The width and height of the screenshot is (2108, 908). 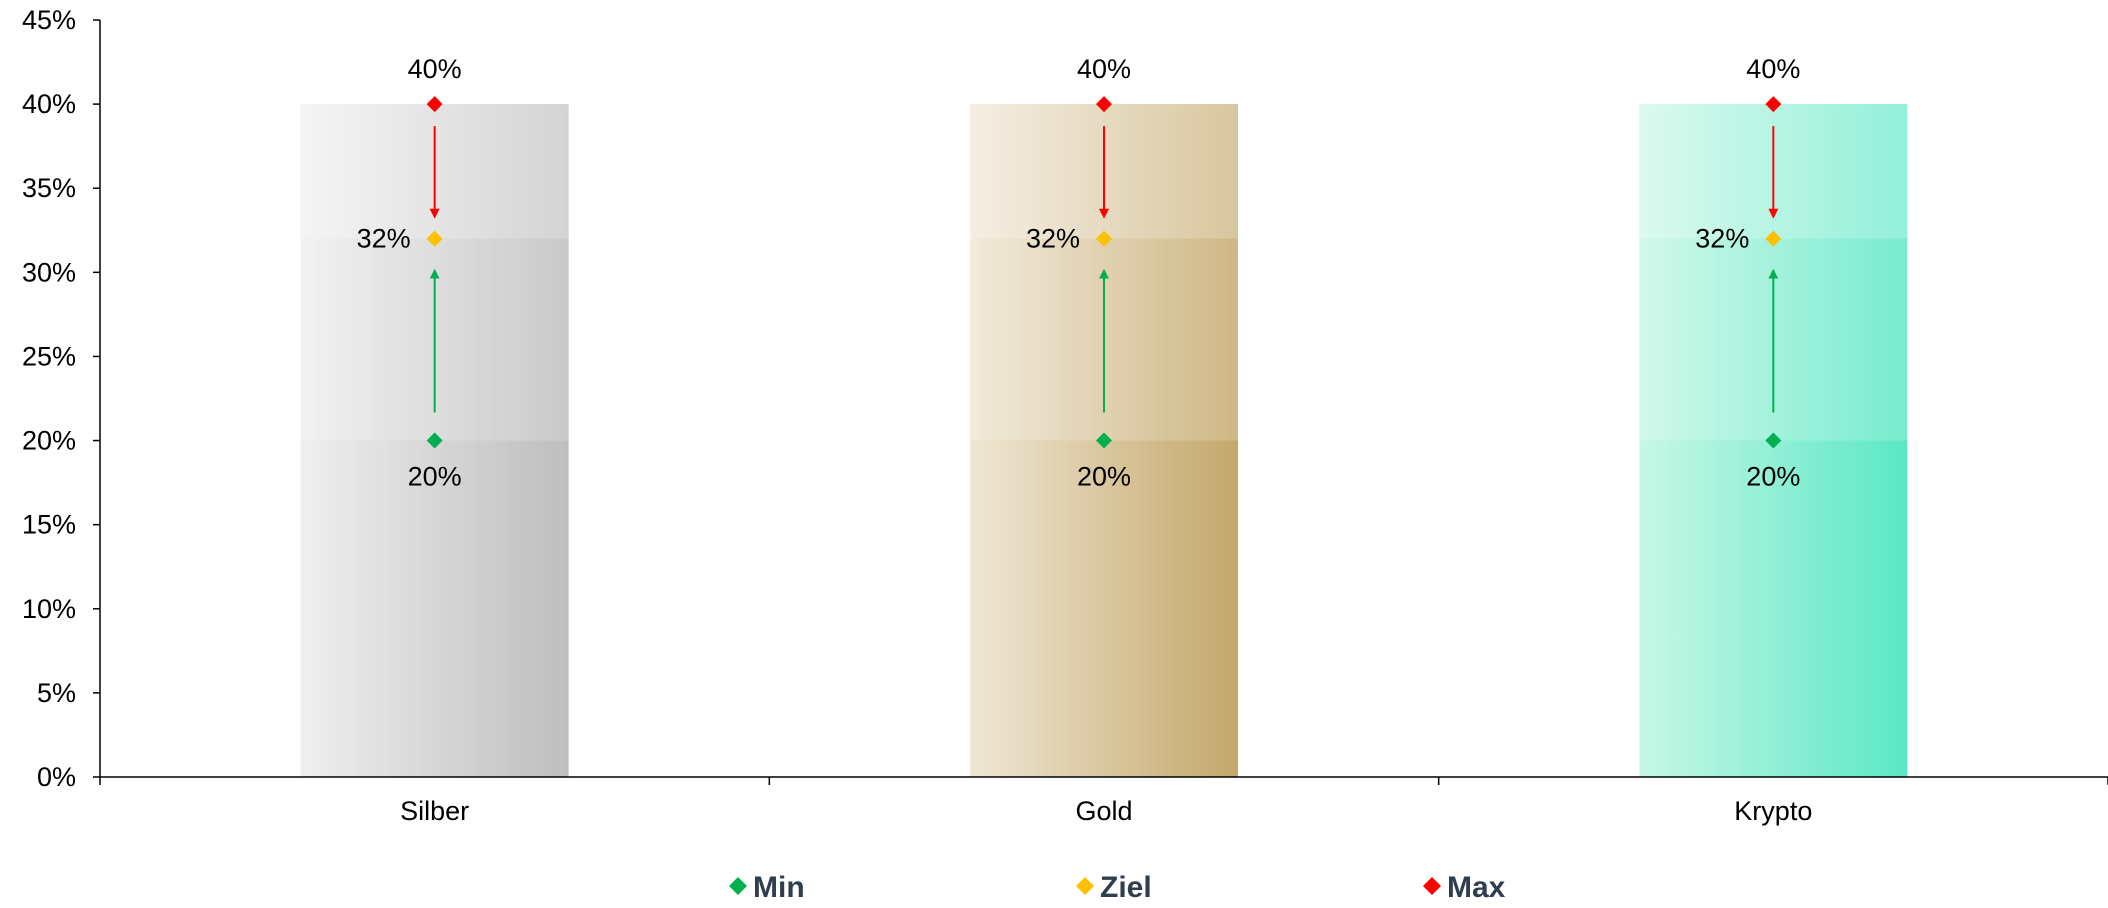 I want to click on y-tick-label: 20%, so click(x=49, y=441).